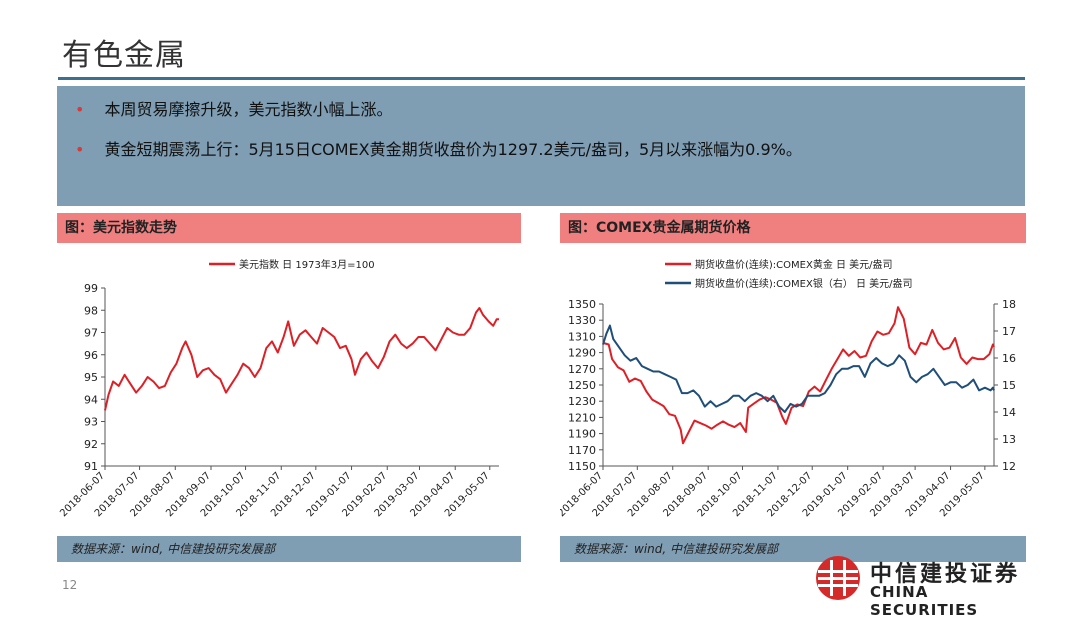 The width and height of the screenshot is (1080, 619). Describe the element at coordinates (289, 549) in the screenshot. I see `left-chart-source: 数据来源：wind, 中信建投研究发展部` at that location.